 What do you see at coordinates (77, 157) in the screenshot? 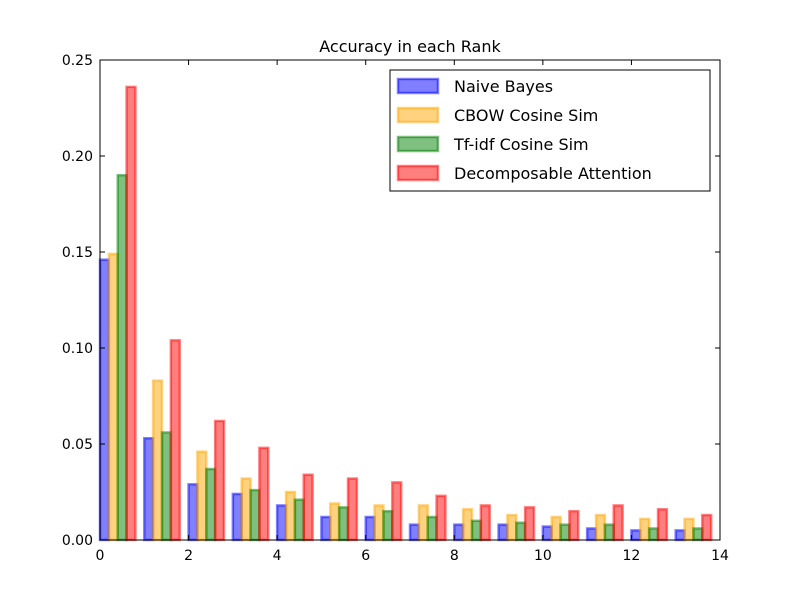
I see `y-tick-label: 0.20` at bounding box center [77, 157].